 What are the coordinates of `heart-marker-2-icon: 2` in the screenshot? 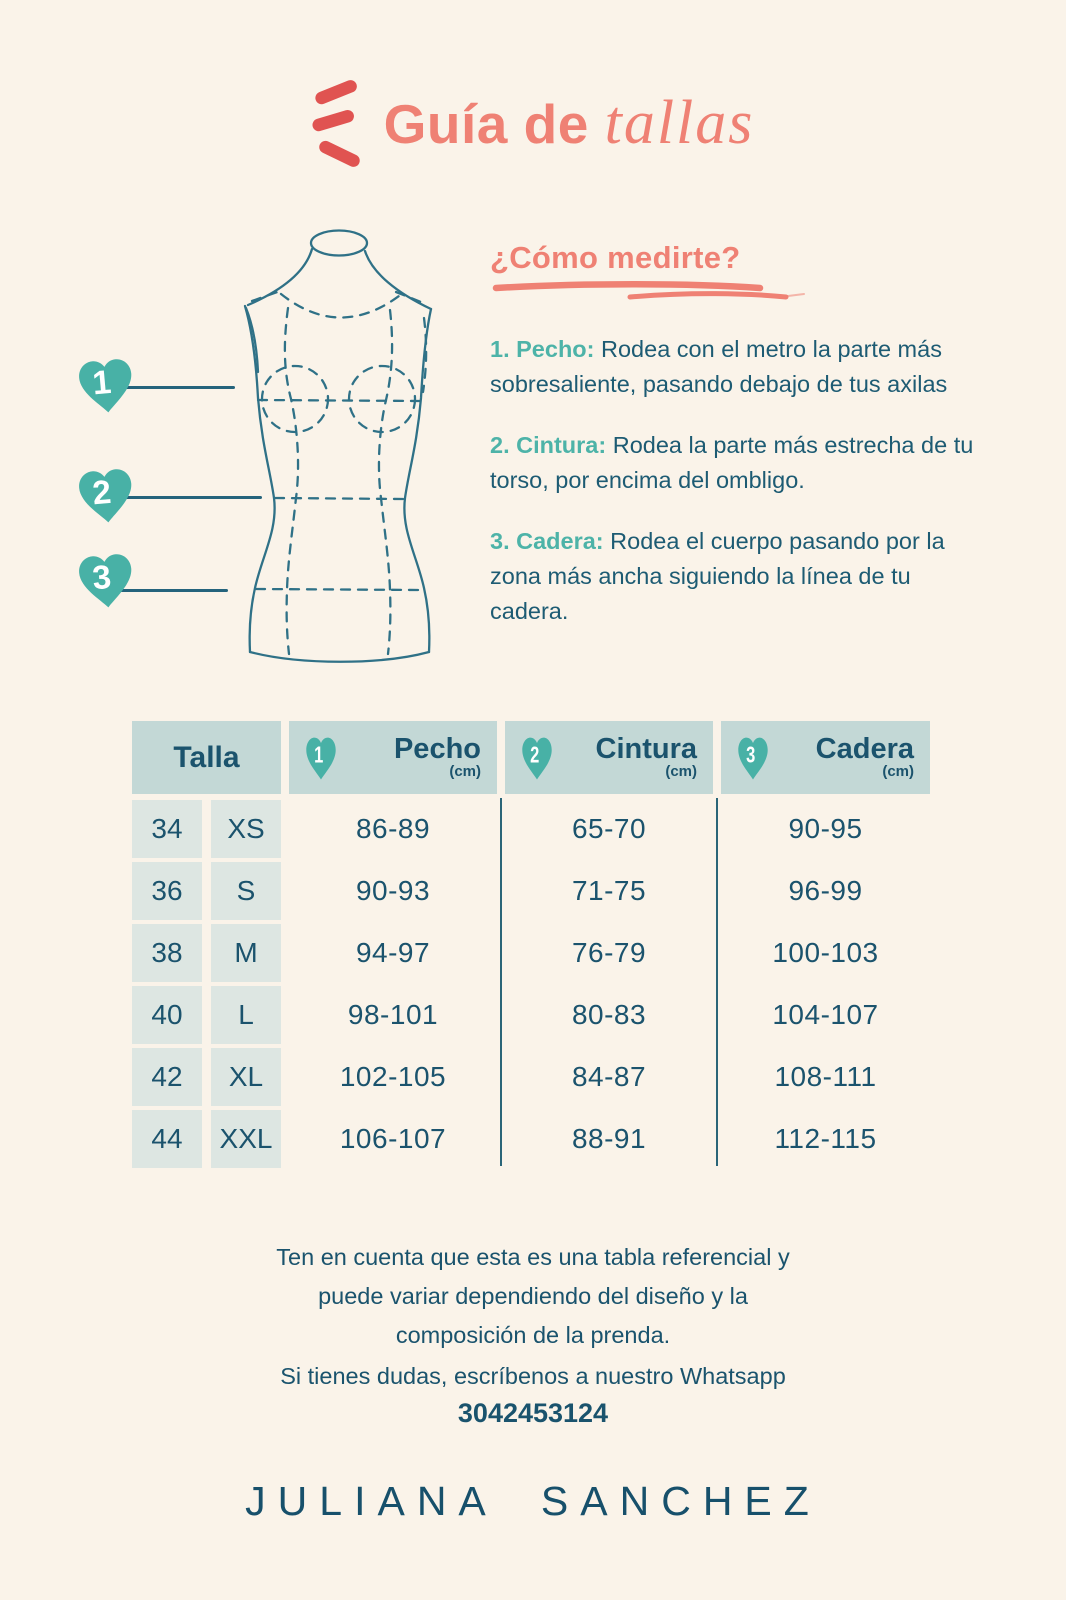 It's located at (106, 494).